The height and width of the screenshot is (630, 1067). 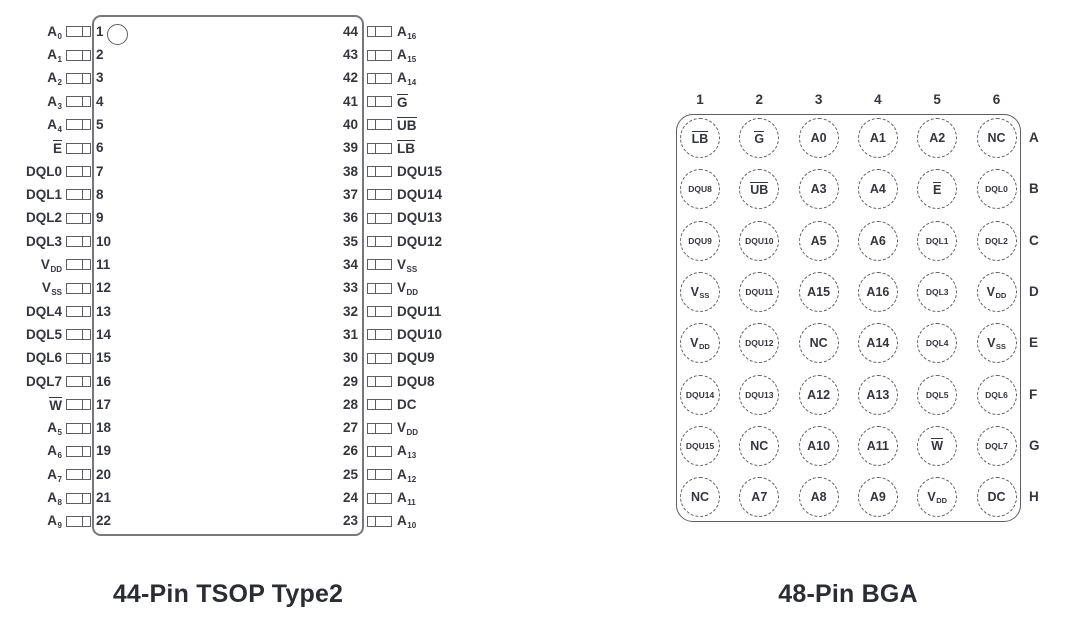 I want to click on bga-ball-F4: A13, so click(x=877, y=394).